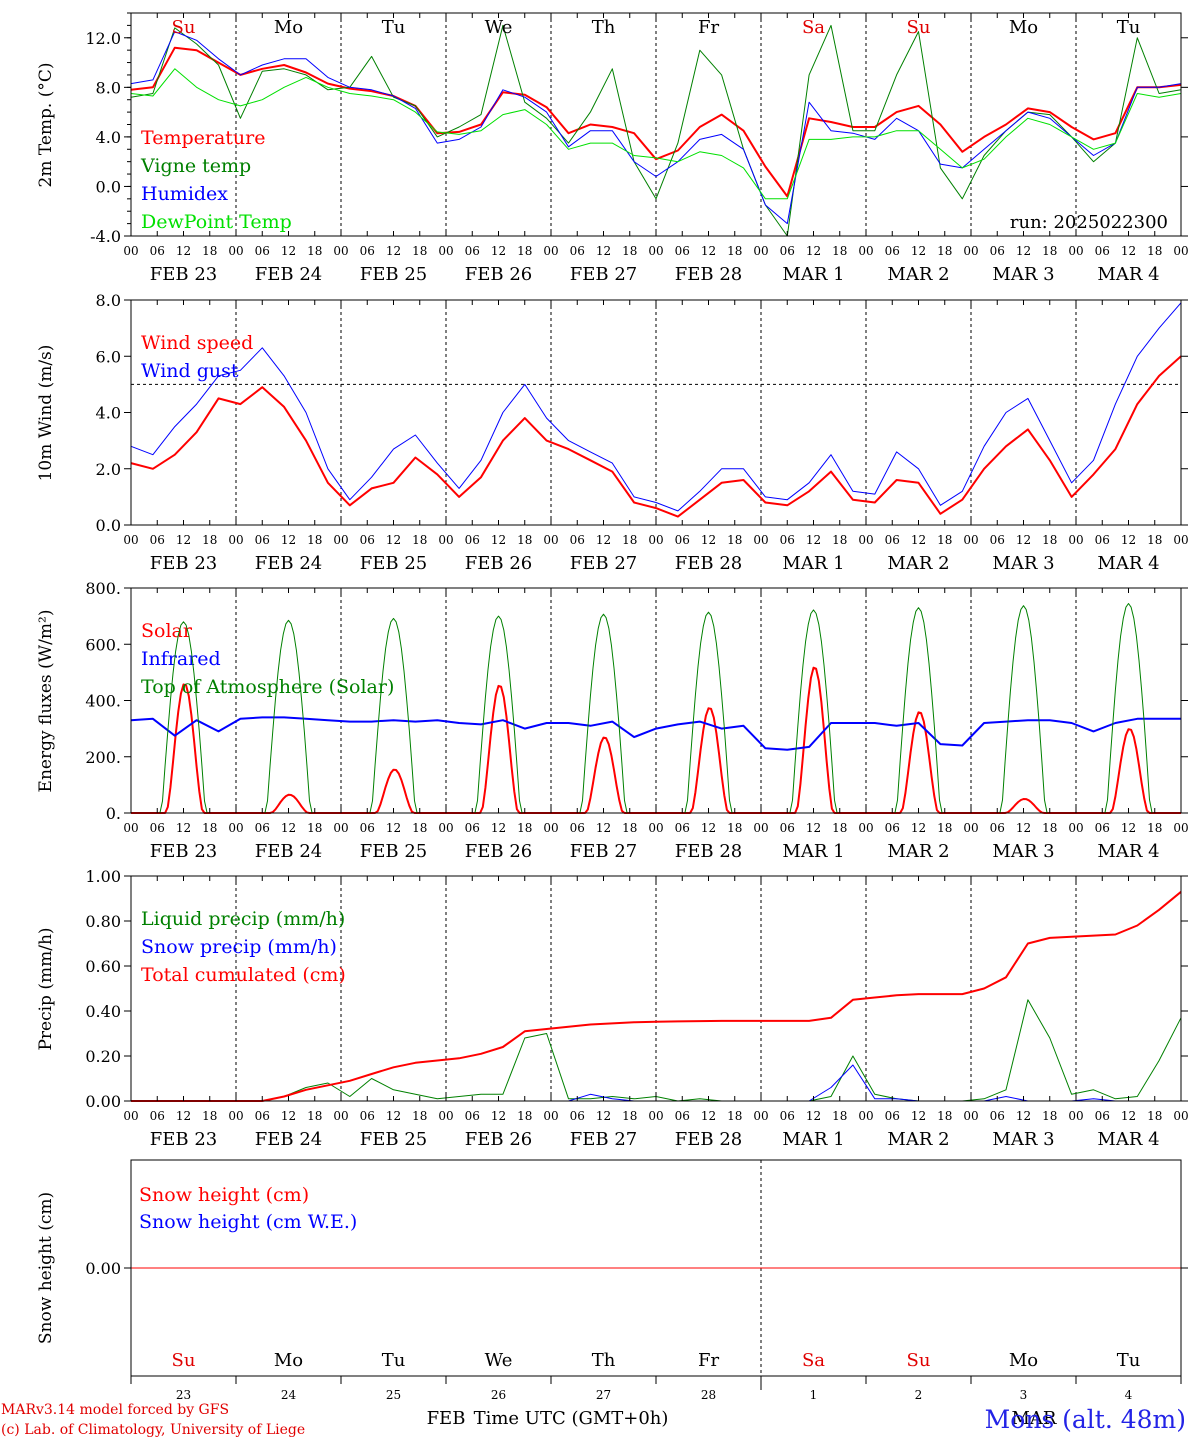 The image size is (1194, 1440). I want to click on legend-entry: Humidex, so click(184, 194).